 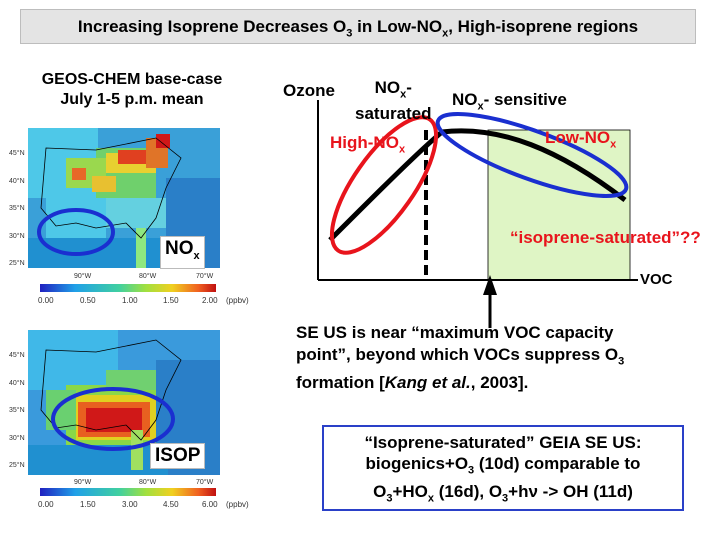 What do you see at coordinates (457, 354) in the screenshot?
I see `se-text-line2: point”, beyond which VOCs suppress O` at bounding box center [457, 354].